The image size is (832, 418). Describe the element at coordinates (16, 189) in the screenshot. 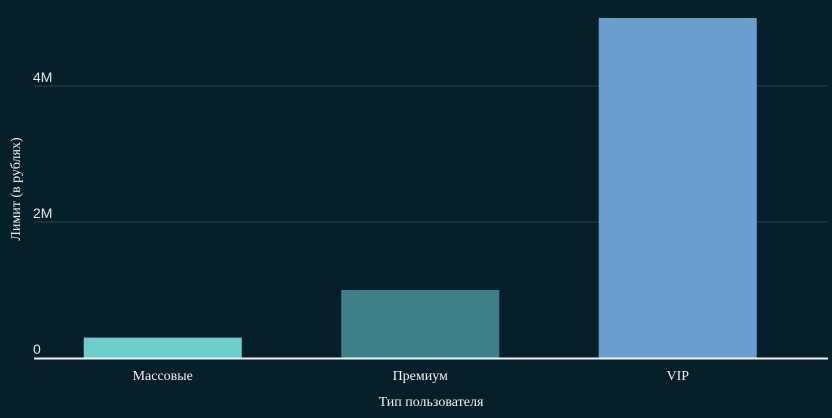

I see `y-axis-title: Лимит (в рублях)` at that location.